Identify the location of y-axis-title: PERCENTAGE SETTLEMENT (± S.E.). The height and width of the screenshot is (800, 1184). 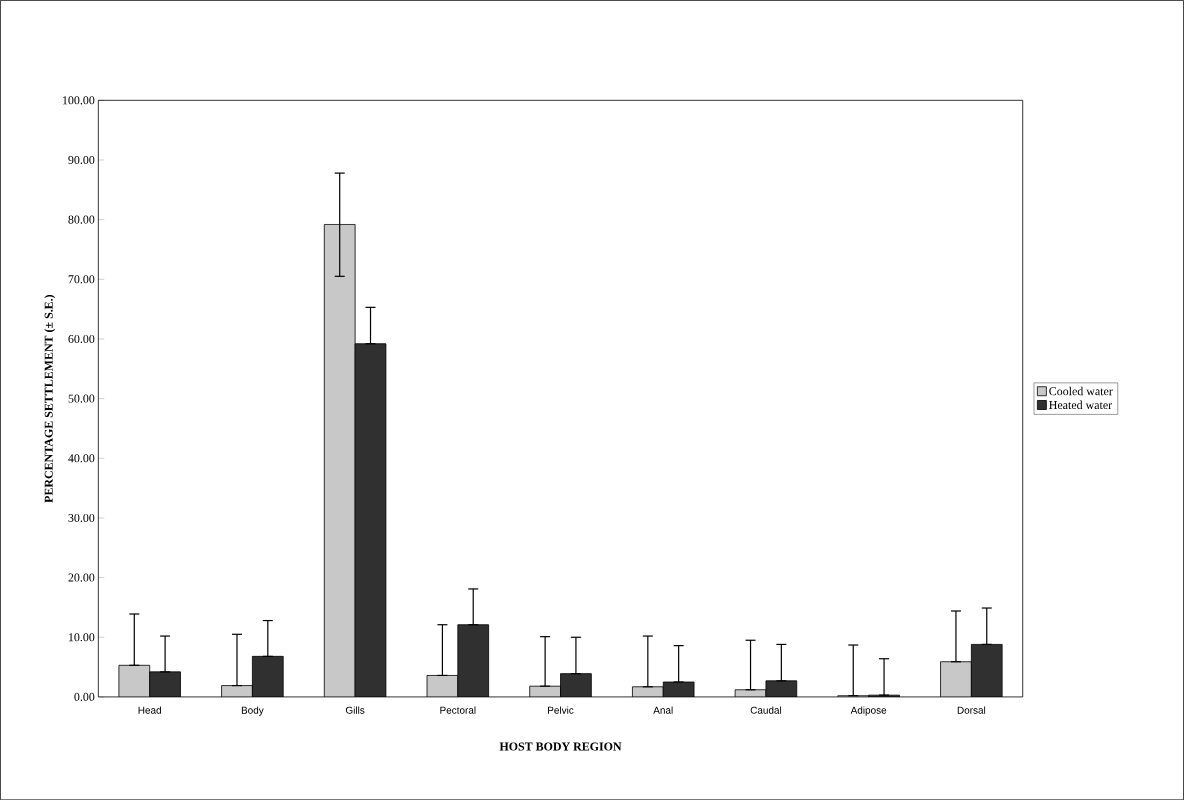
(50, 398).